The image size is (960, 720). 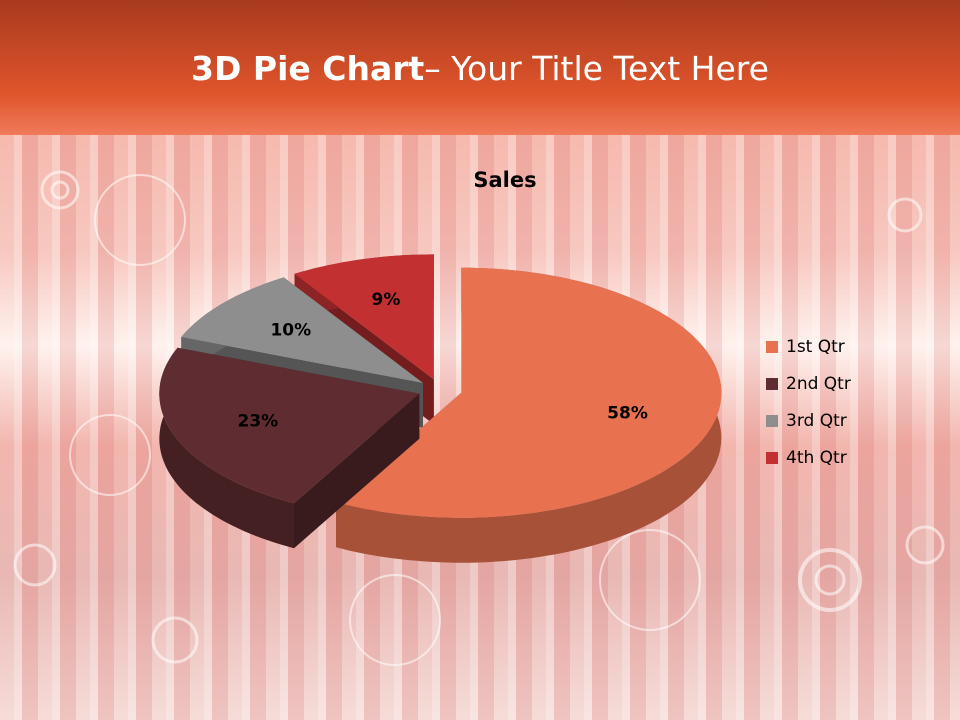 I want to click on slice, so click(x=289, y=448).